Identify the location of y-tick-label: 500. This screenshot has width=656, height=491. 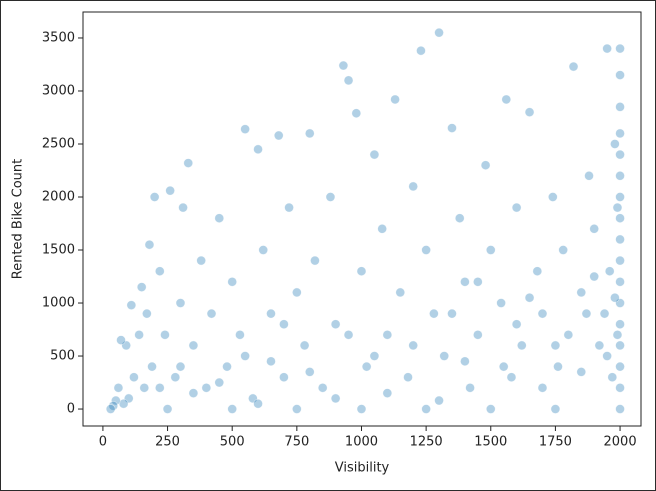
(62, 356).